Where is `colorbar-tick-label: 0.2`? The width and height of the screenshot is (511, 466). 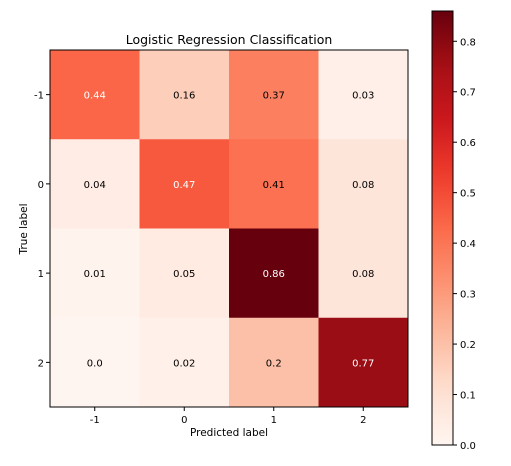 colorbar-tick-label: 0.2 is located at coordinates (468, 345).